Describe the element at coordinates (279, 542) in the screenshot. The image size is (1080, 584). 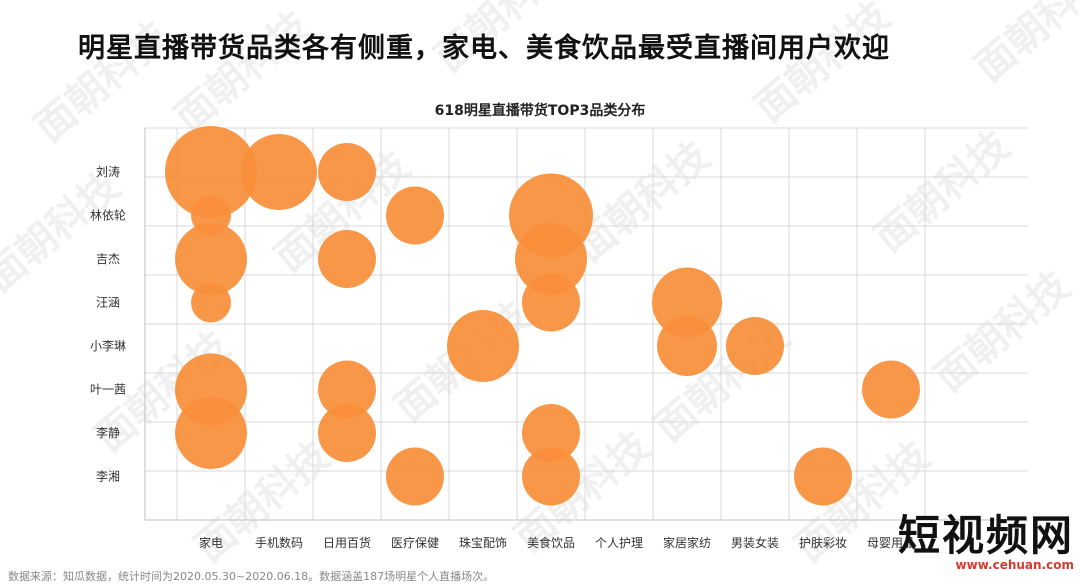
I see `x-tick-label: 手机数码` at that location.